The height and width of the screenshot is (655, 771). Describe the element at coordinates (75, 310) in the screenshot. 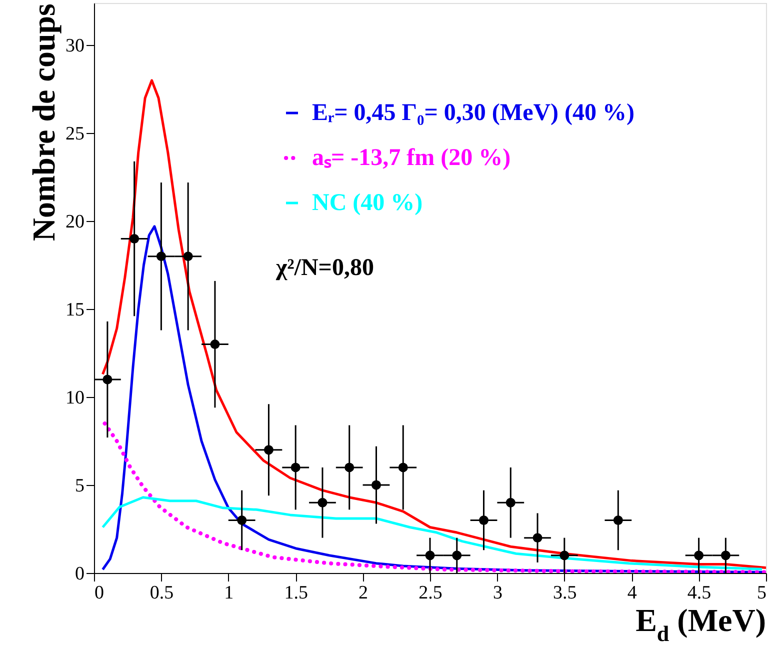

I see `y-tick-label: 15` at that location.